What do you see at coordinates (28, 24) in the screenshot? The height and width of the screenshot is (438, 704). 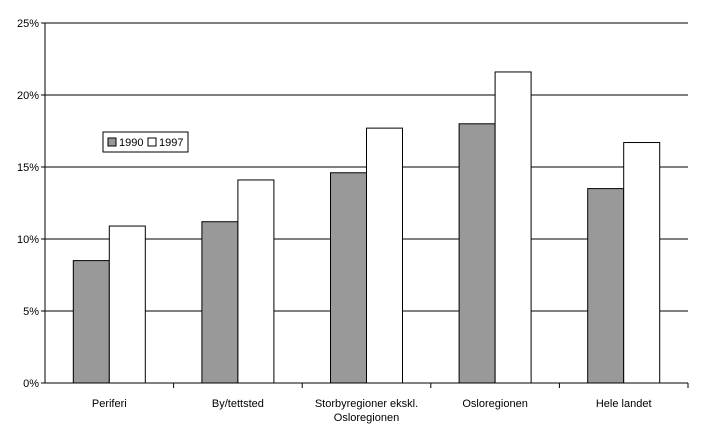 I see `y-tick-label: 25%` at bounding box center [28, 24].